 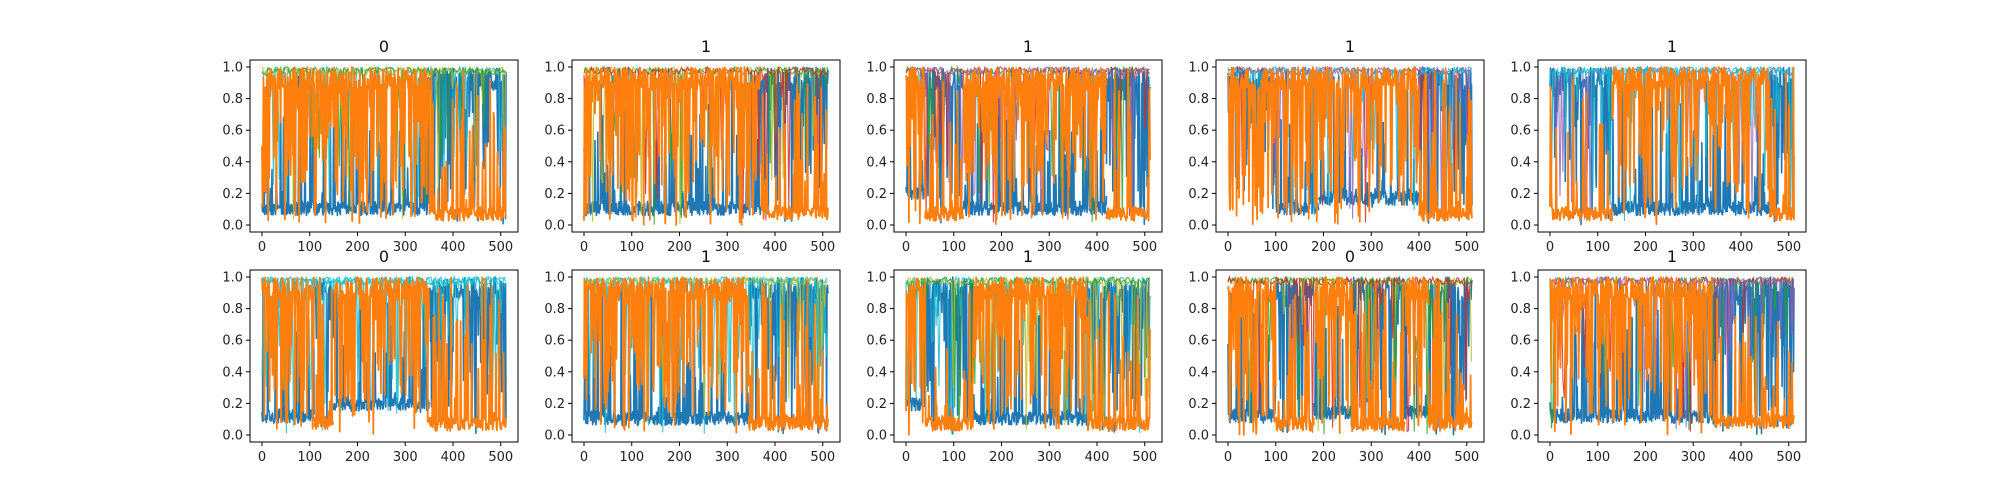 I want to click on subplot-9: 0.0 0.2 0.4 0.6 0.8 1.0 0 100 200 300 400 500 1, so click(x=1658, y=356).